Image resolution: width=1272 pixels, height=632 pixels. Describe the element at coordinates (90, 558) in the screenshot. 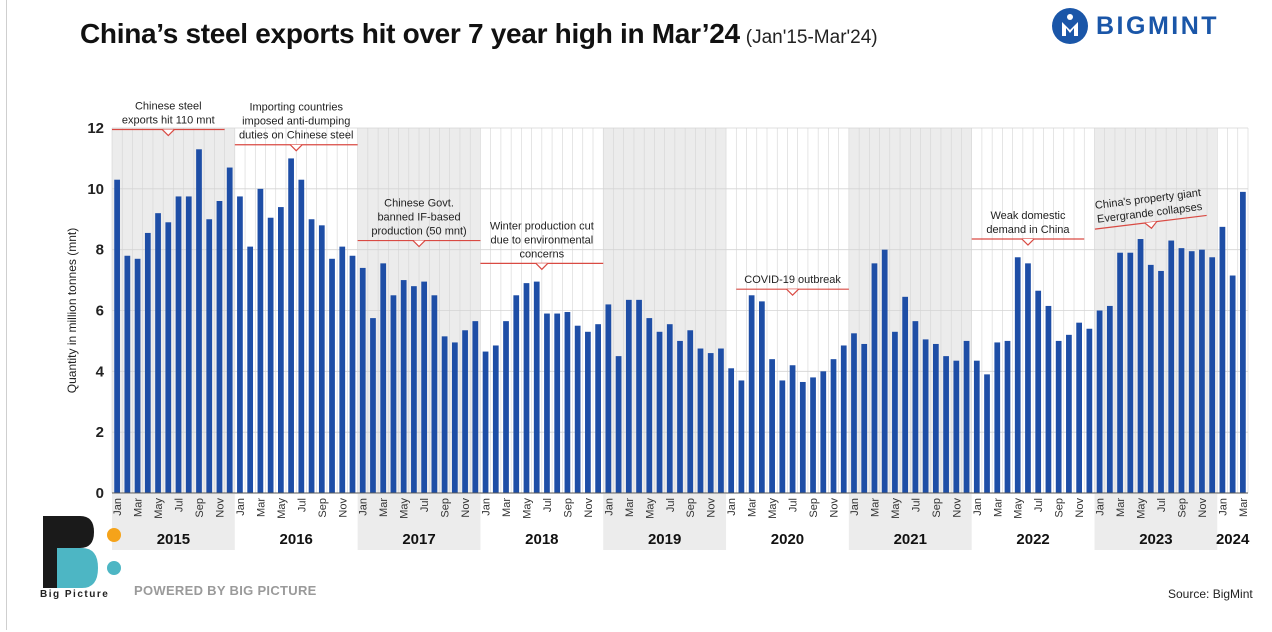

I see `big-picture-logo` at that location.